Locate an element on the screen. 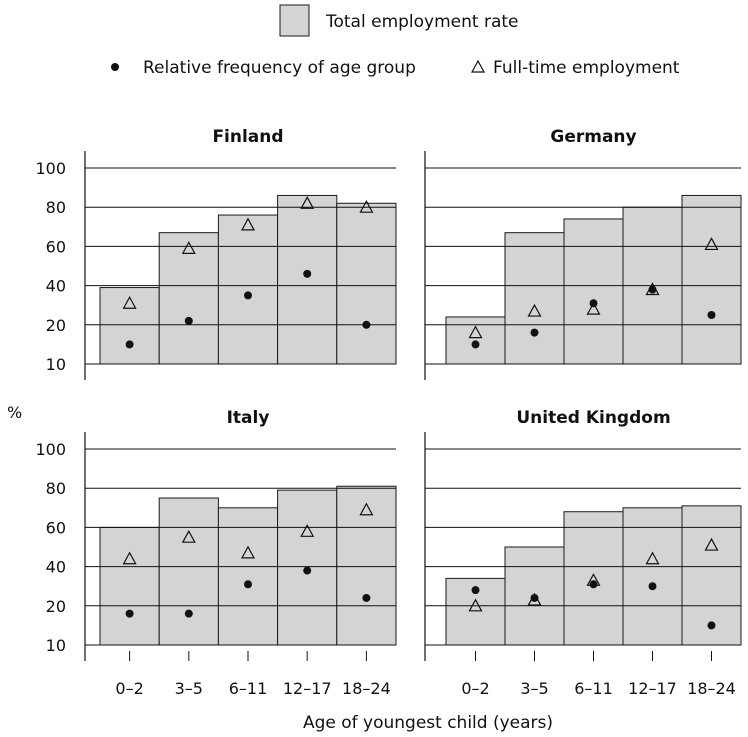 This screenshot has width=748, height=737. legend-fulltime-label: Full-time employment is located at coordinates (586, 68).